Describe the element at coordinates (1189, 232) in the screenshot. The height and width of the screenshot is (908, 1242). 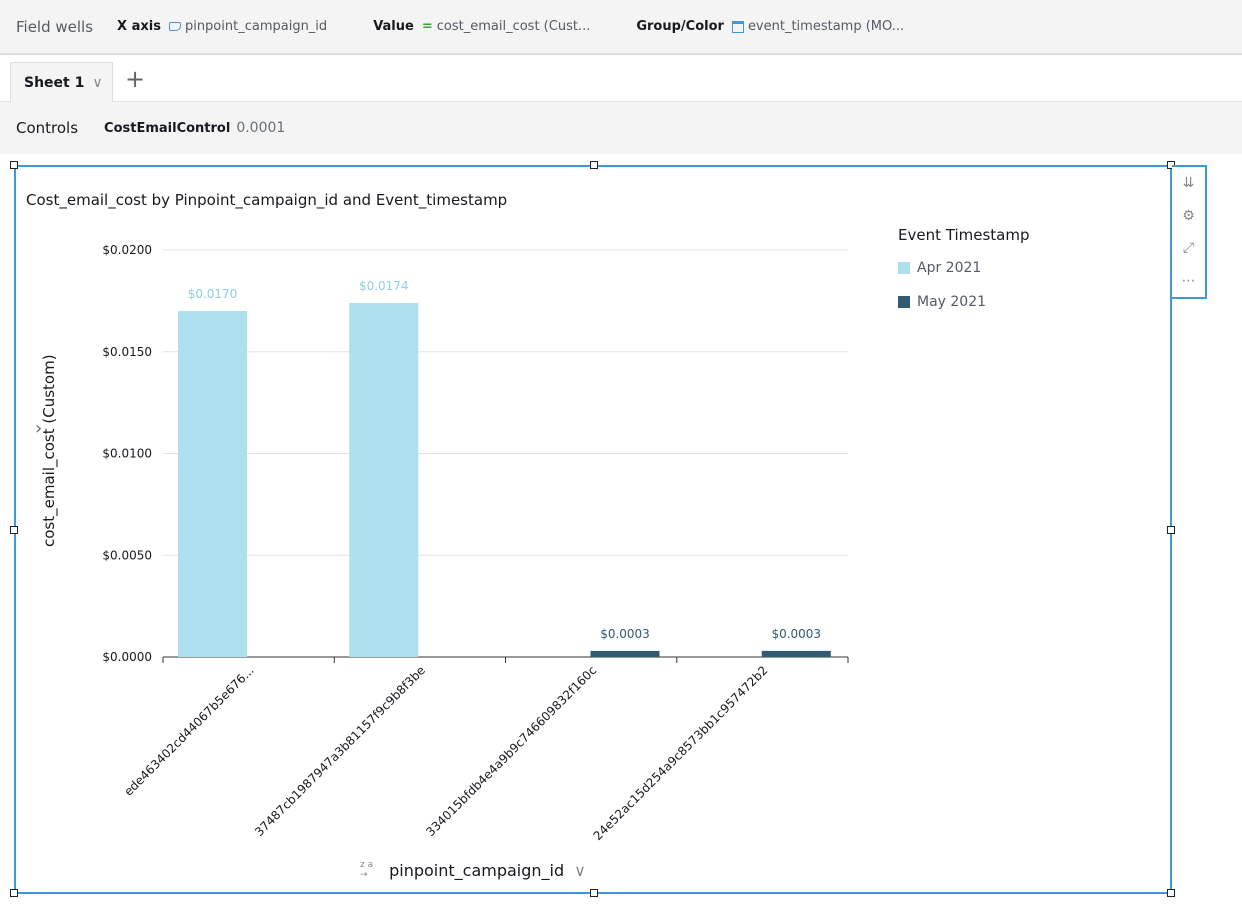
I see `visual-menu: ⇊ ⚙ ⤢ ⋯` at that location.